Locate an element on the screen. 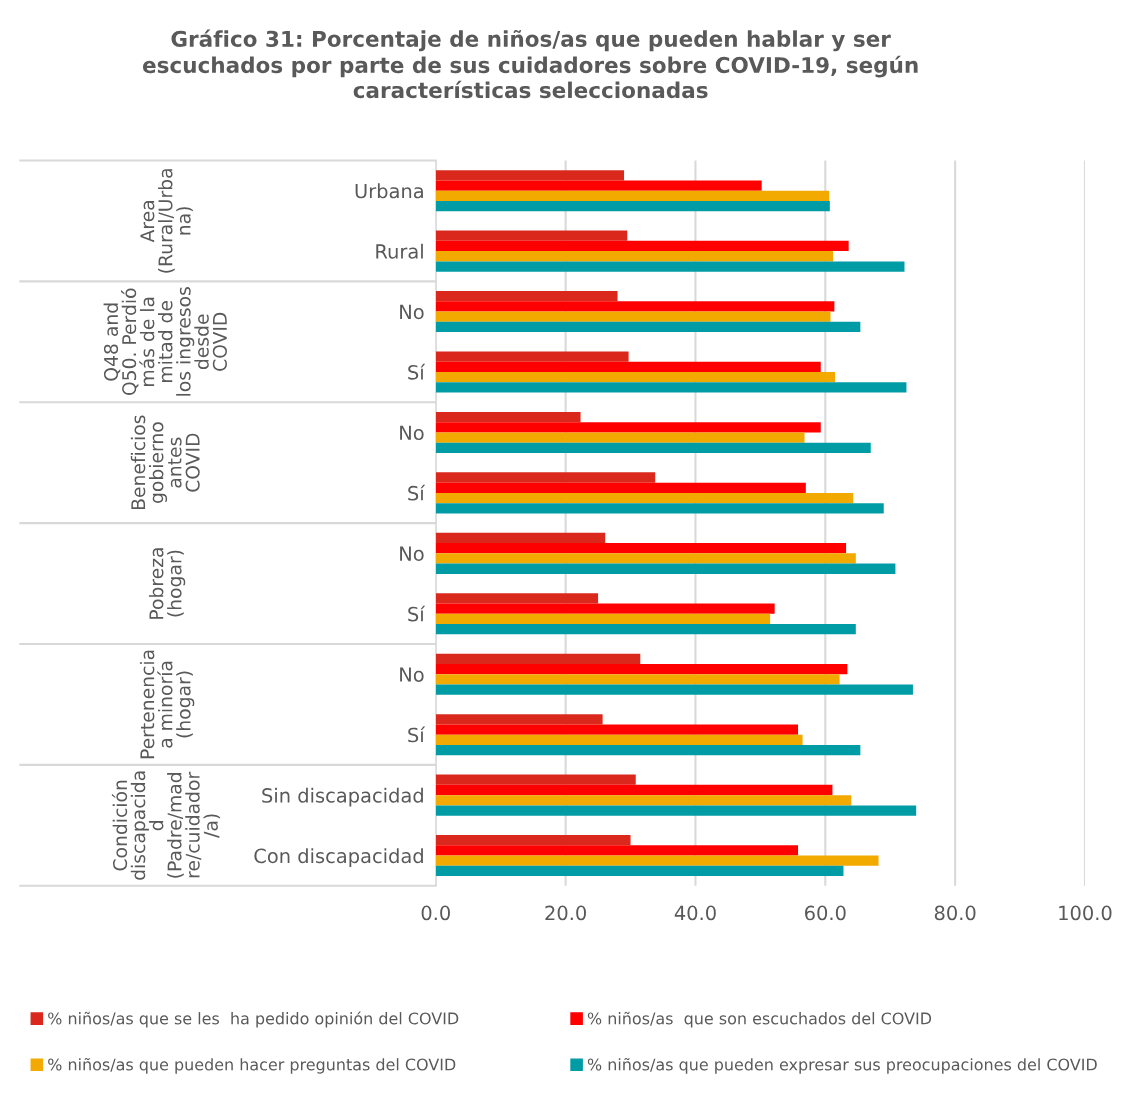 The height and width of the screenshot is (1099, 1129). text: Beneficios gobierno antes COVID is located at coordinates (165, 462).